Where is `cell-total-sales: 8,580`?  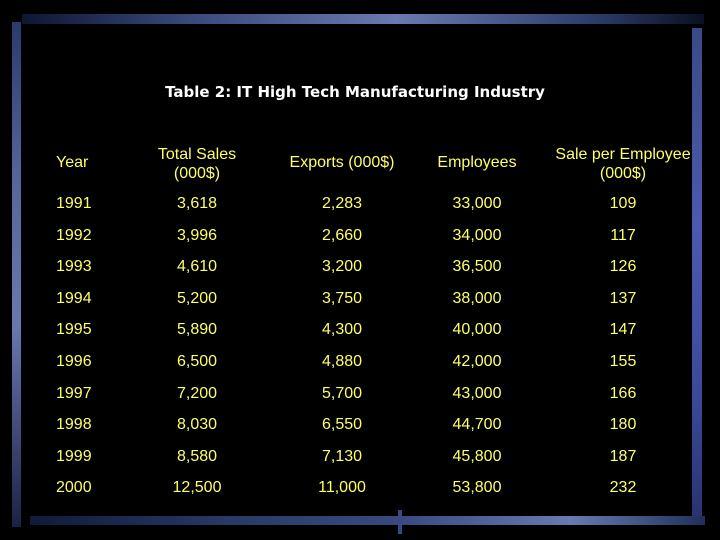
cell-total-sales: 8,580 is located at coordinates (197, 456).